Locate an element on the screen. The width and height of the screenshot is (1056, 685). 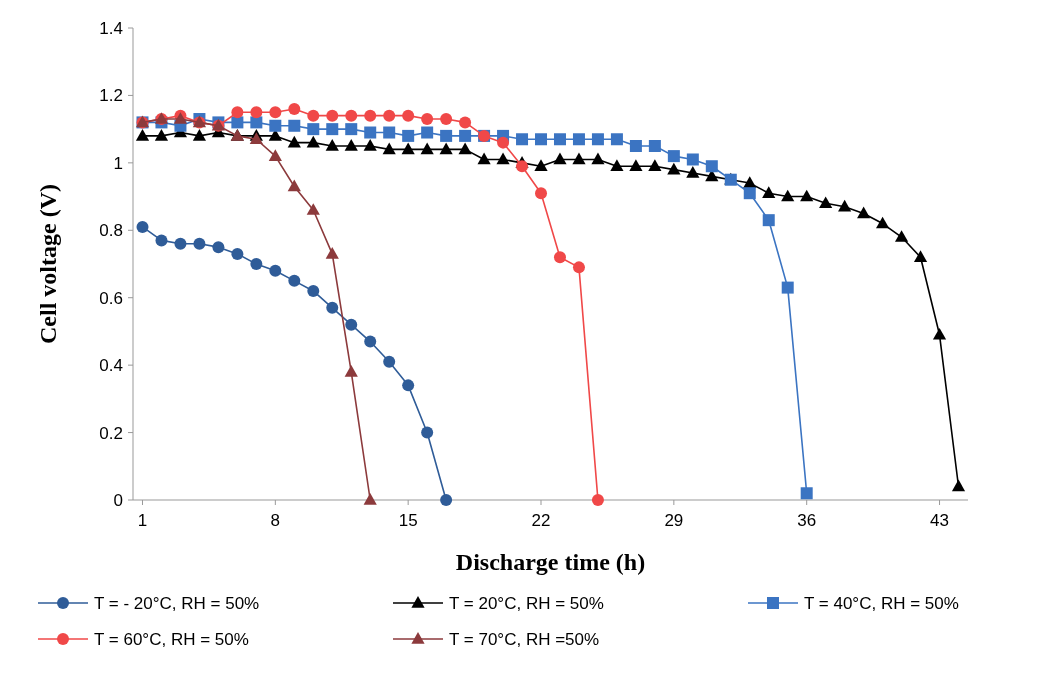
y-tick-label: 0.2 is located at coordinates (111, 433).